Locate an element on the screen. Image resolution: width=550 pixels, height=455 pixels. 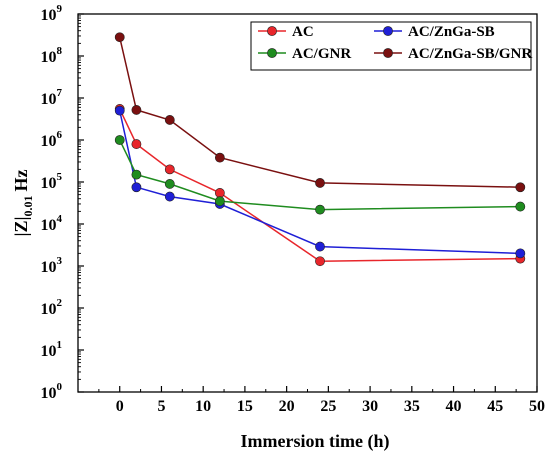
legend: AC AC/ZnGa-SB AC/GNR AC/ZnGa-SB/GNR is located at coordinates (391, 46).